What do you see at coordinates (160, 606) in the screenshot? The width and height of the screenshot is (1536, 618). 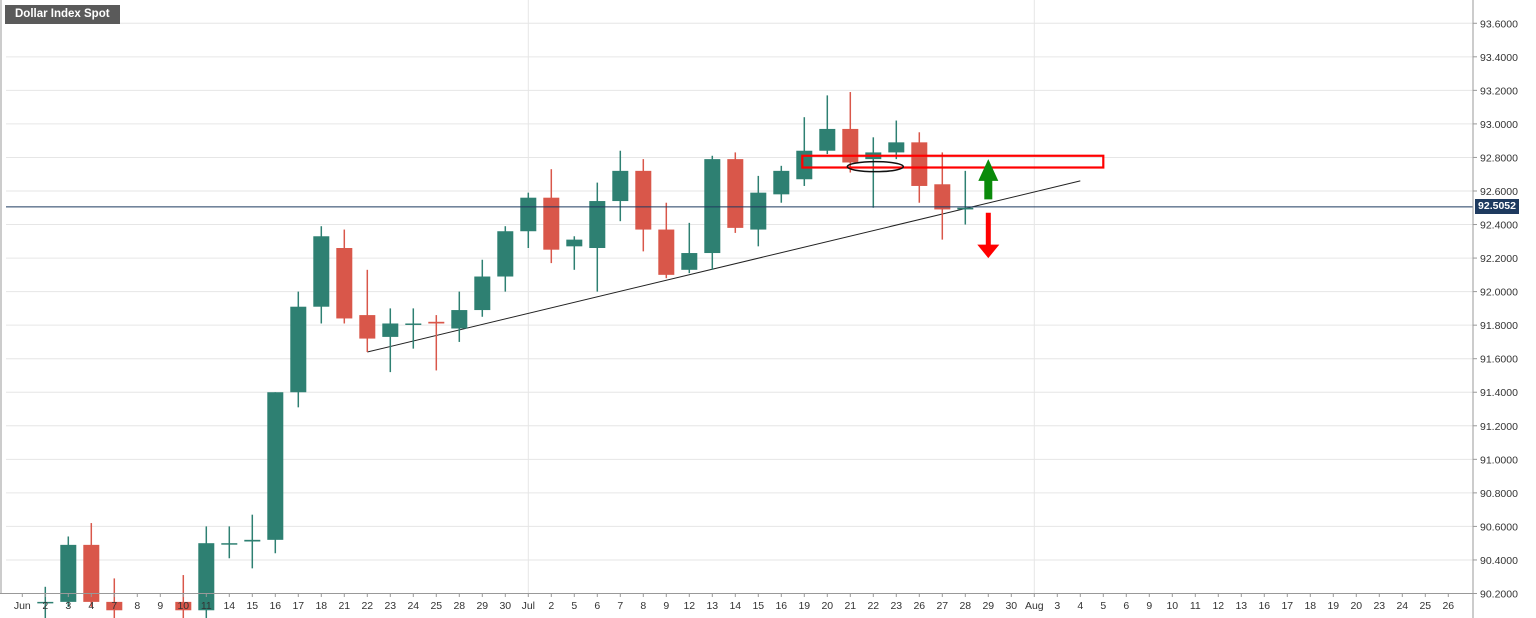 I see `x-tick-label: 9` at bounding box center [160, 606].